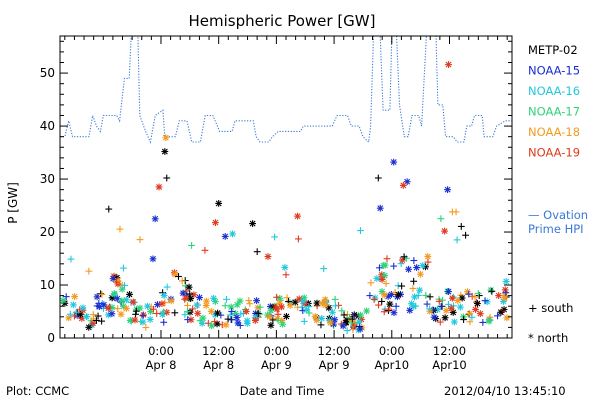 The height and width of the screenshot is (400, 600). Describe the element at coordinates (550, 308) in the screenshot. I see `marker-legend-entry: + south` at that location.